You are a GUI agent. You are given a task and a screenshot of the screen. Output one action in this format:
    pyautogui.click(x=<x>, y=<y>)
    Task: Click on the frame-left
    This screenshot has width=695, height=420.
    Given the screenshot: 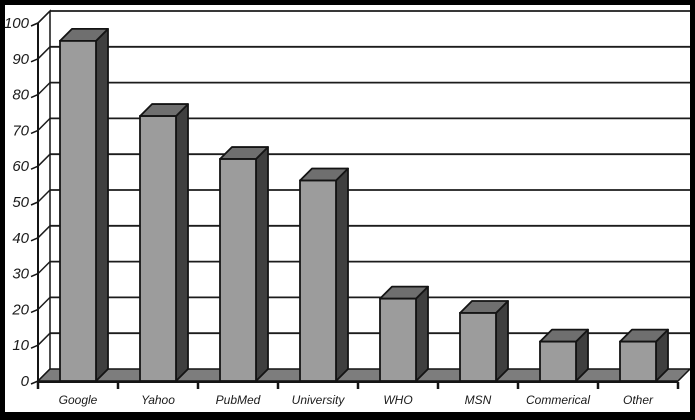 What is the action you would take?
    pyautogui.click(x=2, y=210)
    